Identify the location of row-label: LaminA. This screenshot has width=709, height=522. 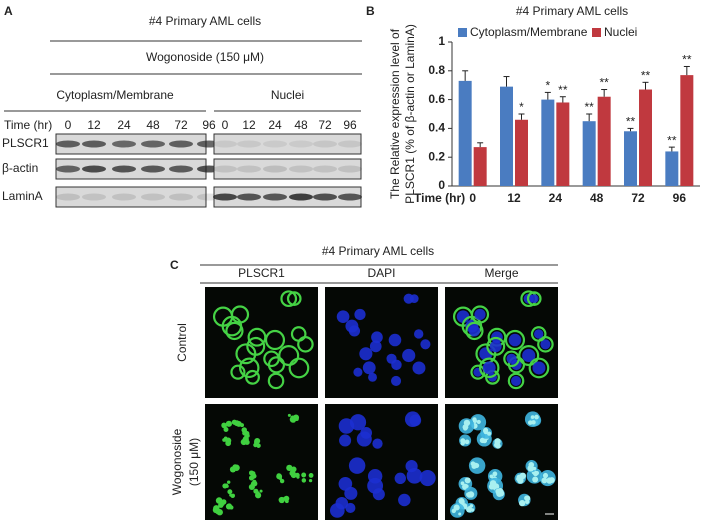
(22, 196).